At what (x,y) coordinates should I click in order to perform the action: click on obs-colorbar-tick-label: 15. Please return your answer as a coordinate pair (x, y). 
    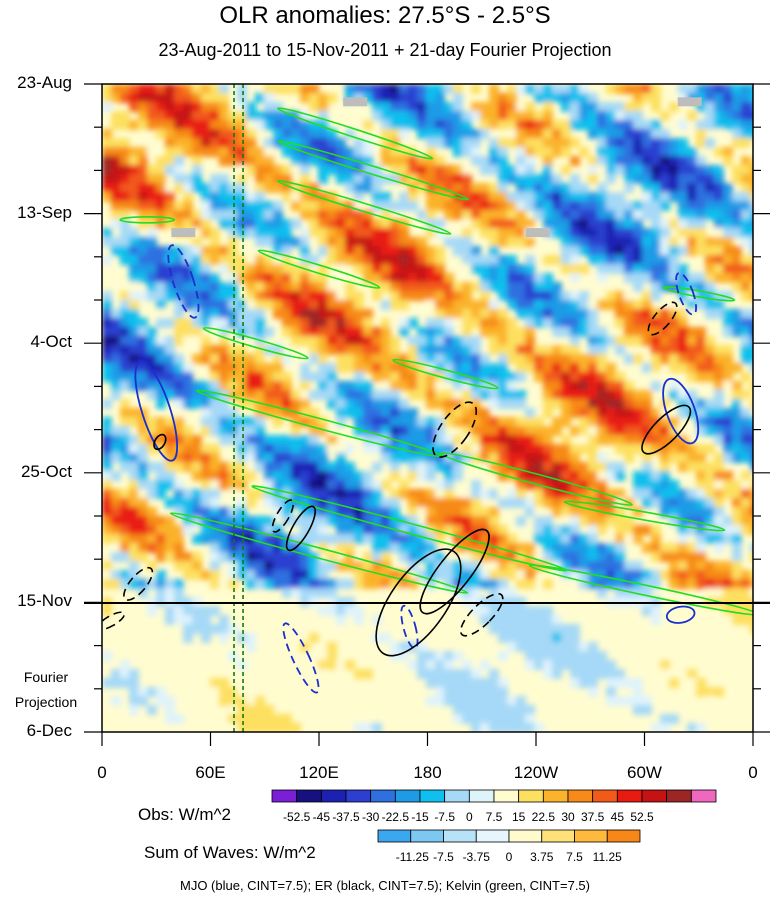
    Looking at the image, I should click on (518, 817).